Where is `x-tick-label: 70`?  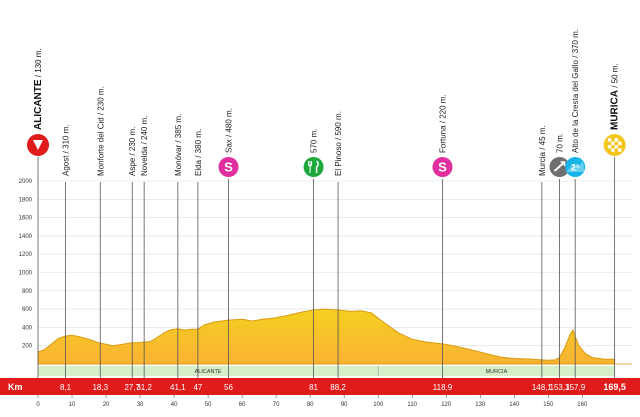
x-tick-label: 70 is located at coordinates (276, 405).